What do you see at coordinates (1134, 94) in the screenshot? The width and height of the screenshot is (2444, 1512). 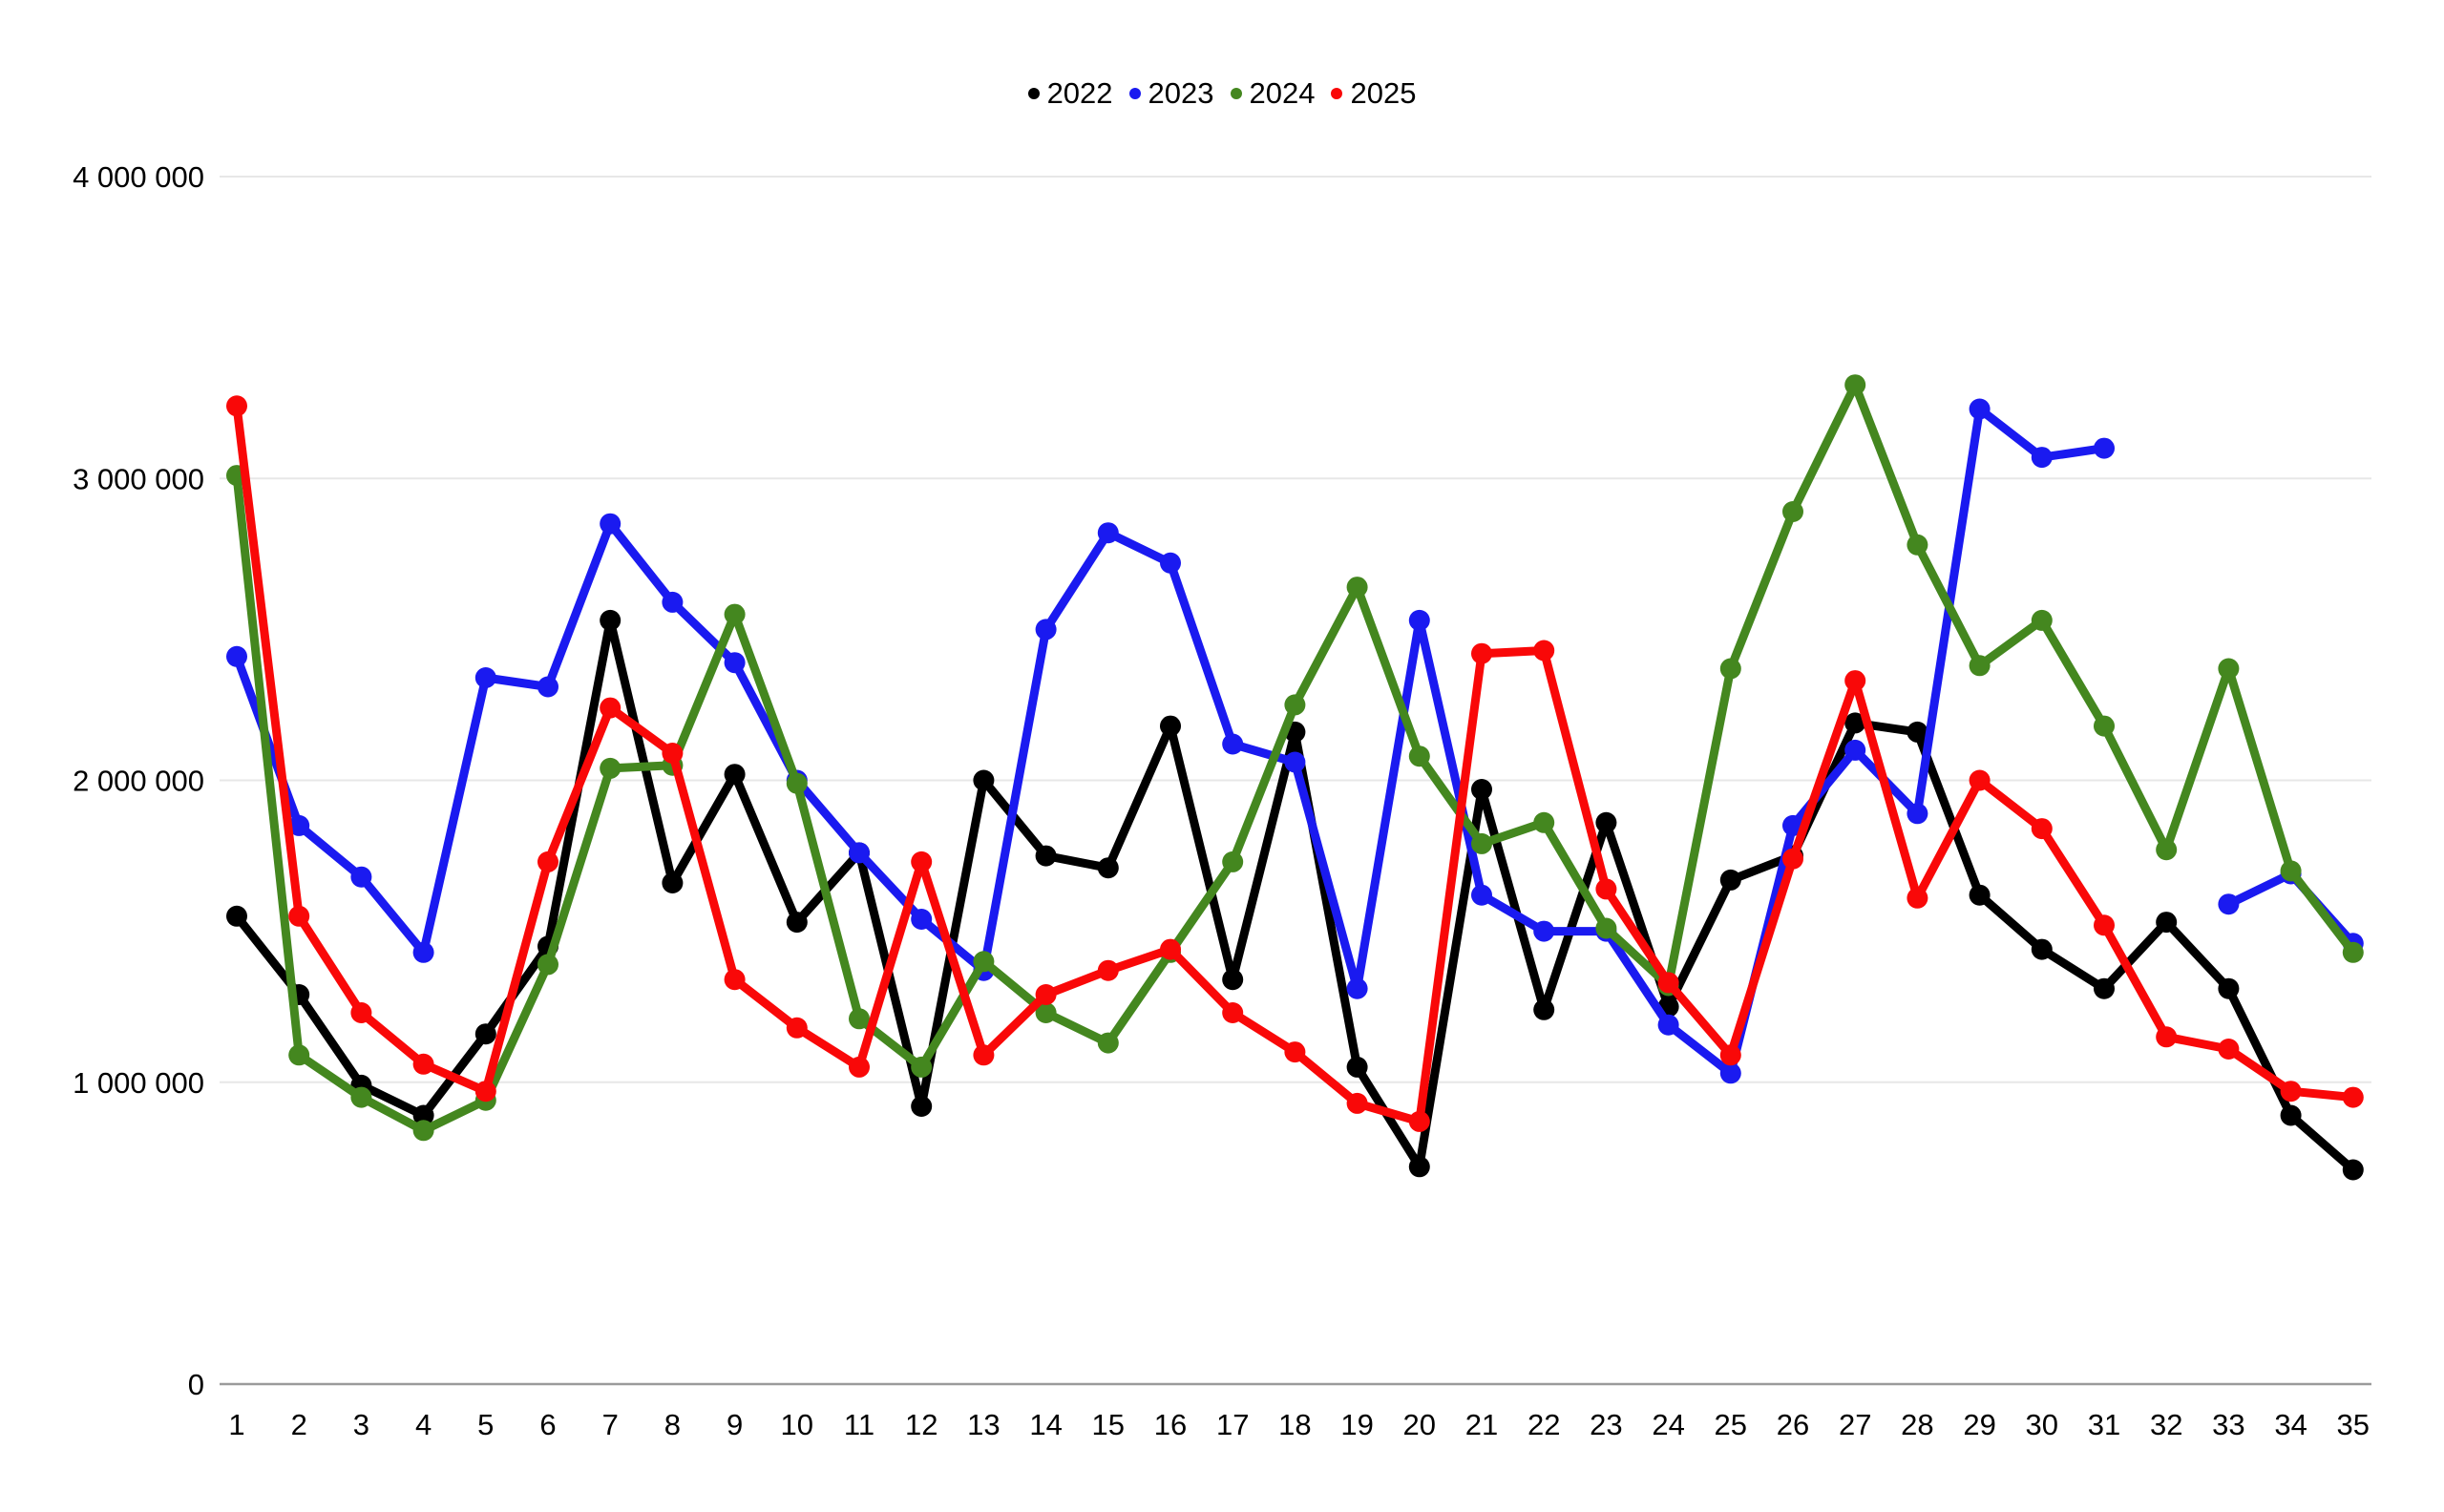 I see `legend-marker-icon-2023` at bounding box center [1134, 94].